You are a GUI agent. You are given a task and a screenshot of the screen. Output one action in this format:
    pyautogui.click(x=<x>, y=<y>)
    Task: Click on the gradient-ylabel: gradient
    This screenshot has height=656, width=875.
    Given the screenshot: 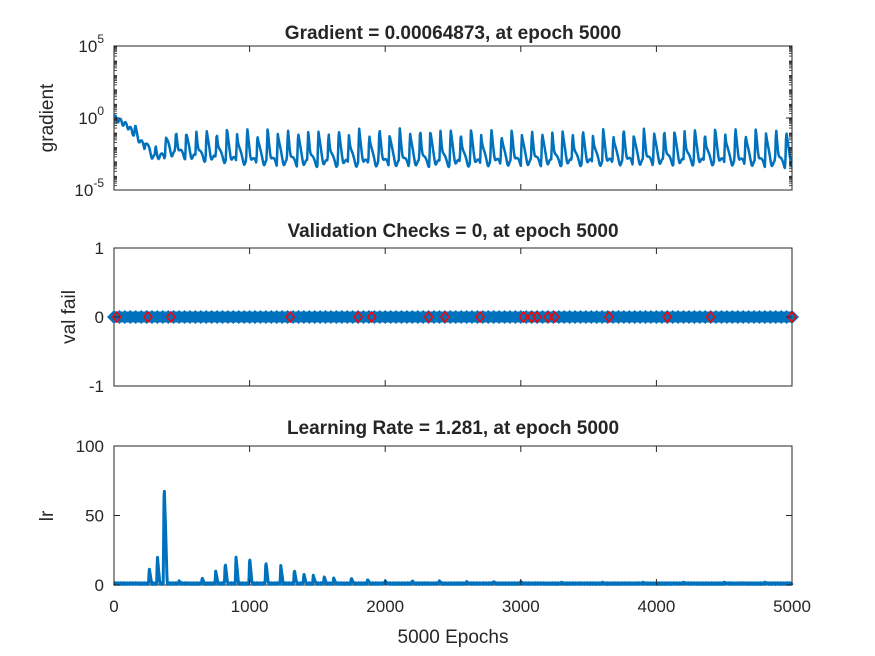 What is the action you would take?
    pyautogui.click(x=47, y=117)
    